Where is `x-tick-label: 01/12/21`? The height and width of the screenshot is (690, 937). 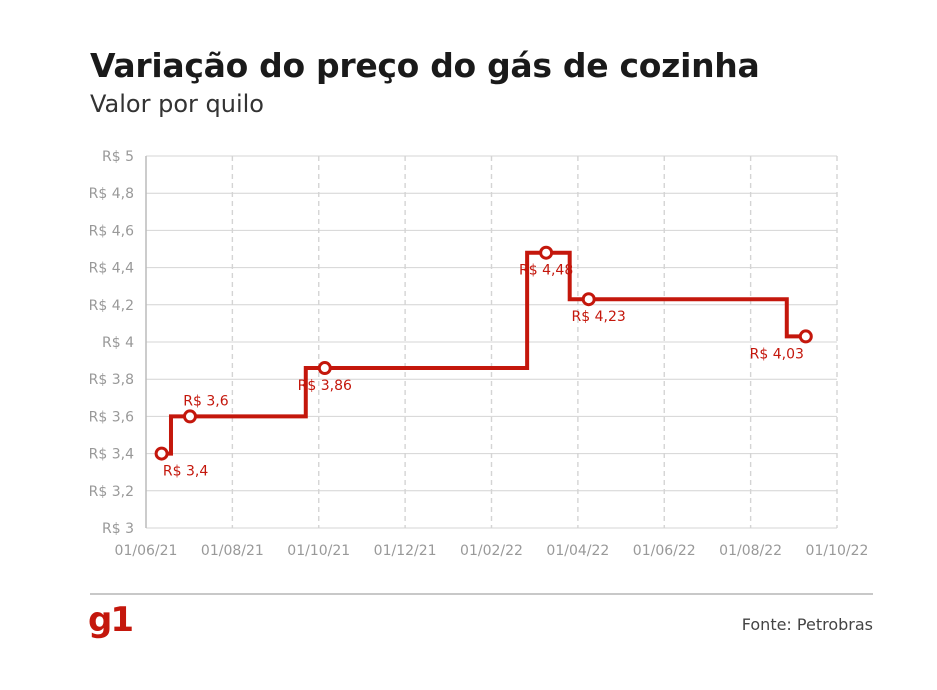
x-tick-label: 01/12/21 is located at coordinates (405, 551).